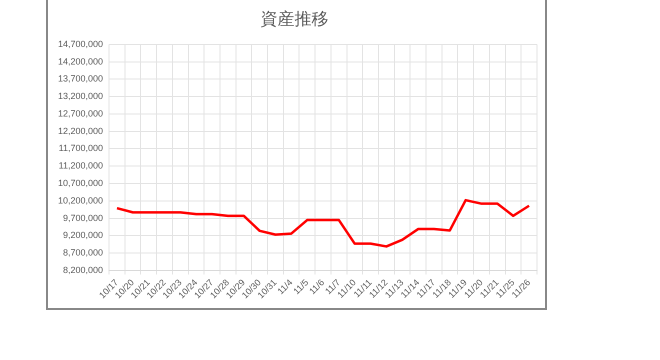  I want to click on y-tick-label: 8,200,000, so click(83, 269).